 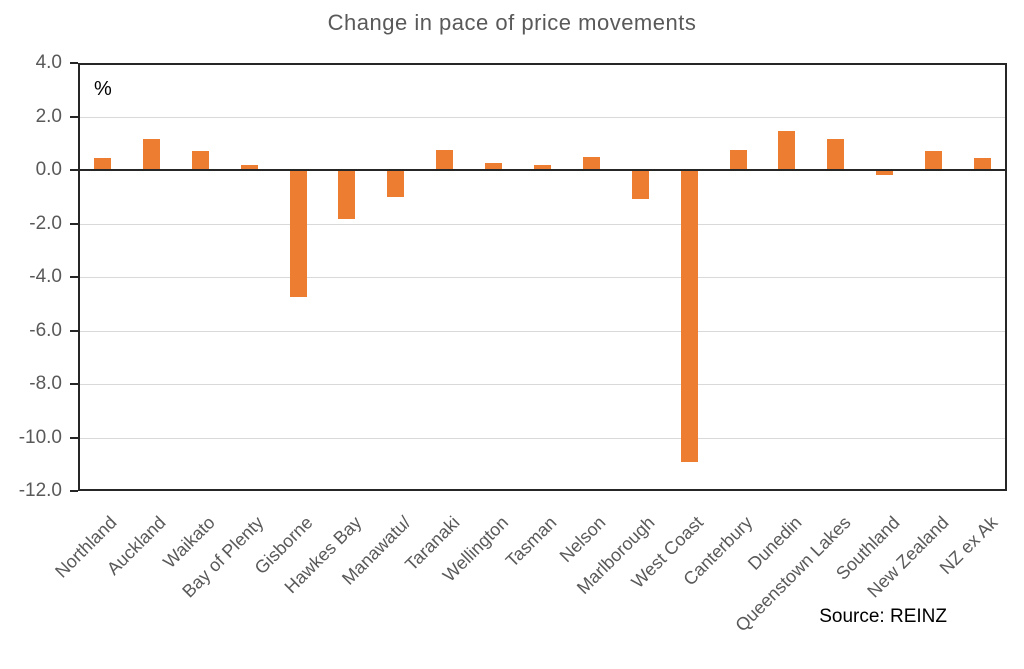 I want to click on x-axis-label: Tasman, so click(x=531, y=542).